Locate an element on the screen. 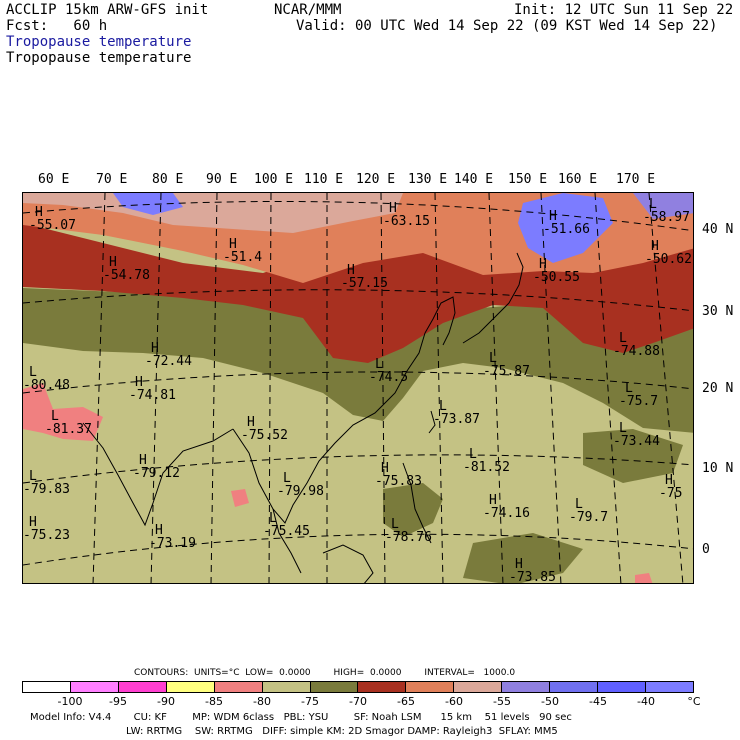 The image size is (740, 740). longitude-label: 160 E is located at coordinates (578, 179).